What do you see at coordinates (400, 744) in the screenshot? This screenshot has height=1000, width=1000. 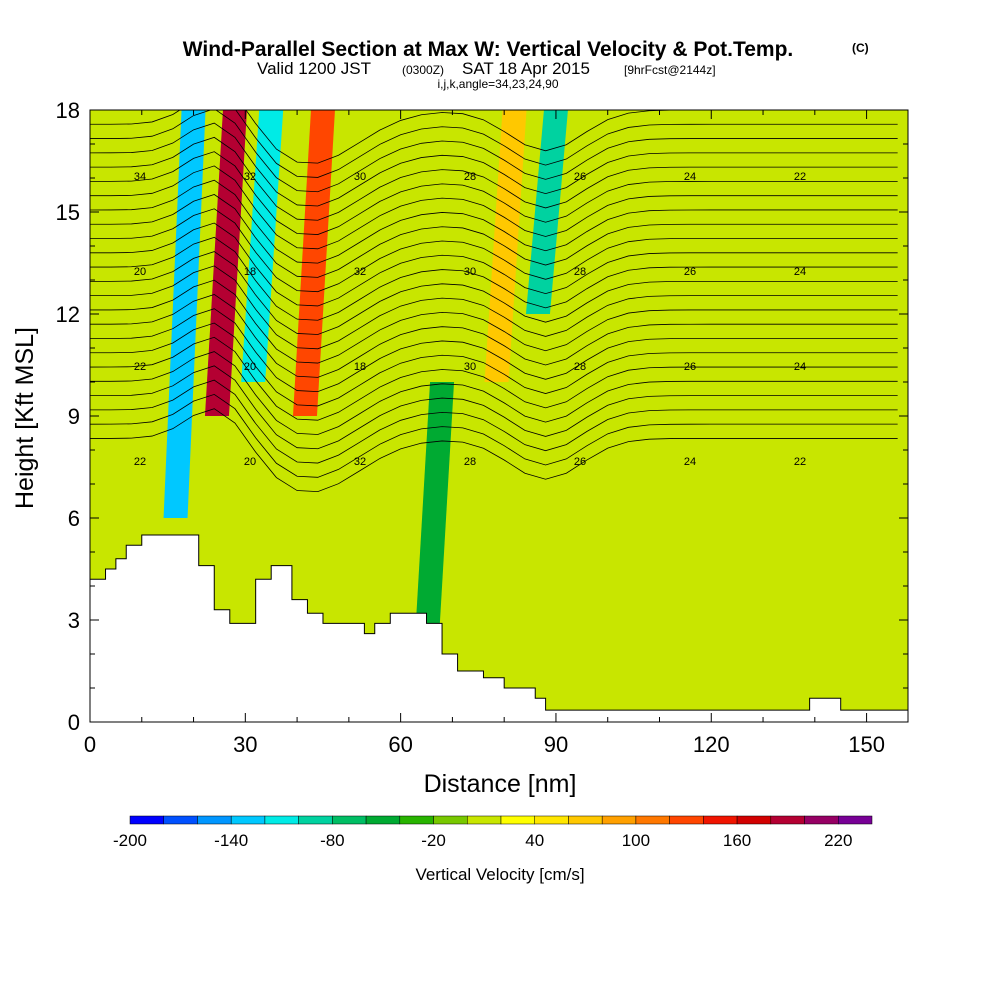 I see `x-tick-label: 60` at bounding box center [400, 744].